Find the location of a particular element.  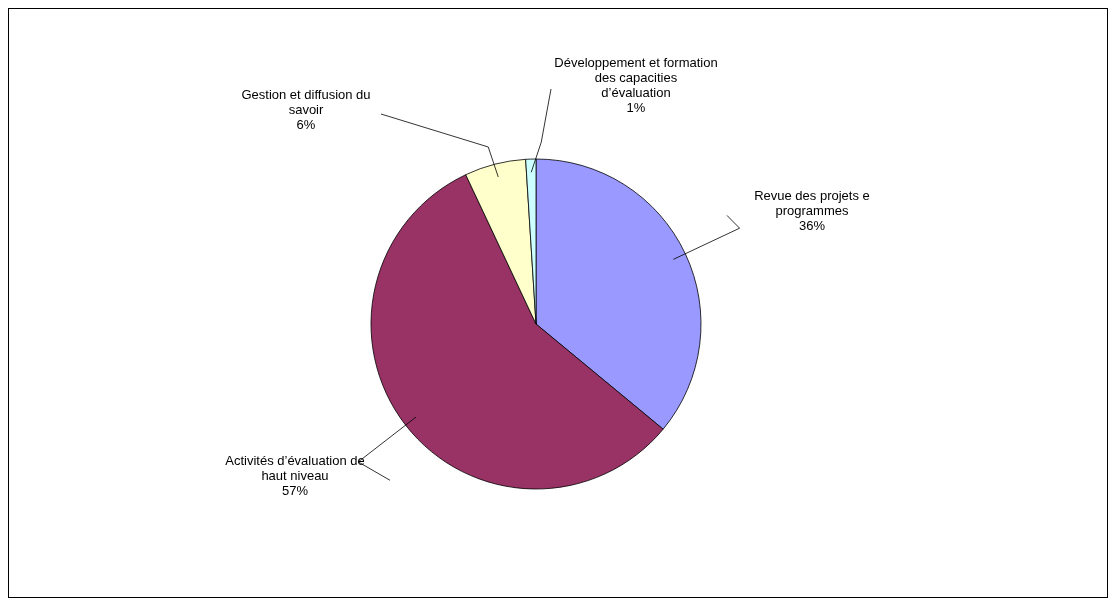

slice-label: Gestion et diffusion du savoir is located at coordinates (306, 102).